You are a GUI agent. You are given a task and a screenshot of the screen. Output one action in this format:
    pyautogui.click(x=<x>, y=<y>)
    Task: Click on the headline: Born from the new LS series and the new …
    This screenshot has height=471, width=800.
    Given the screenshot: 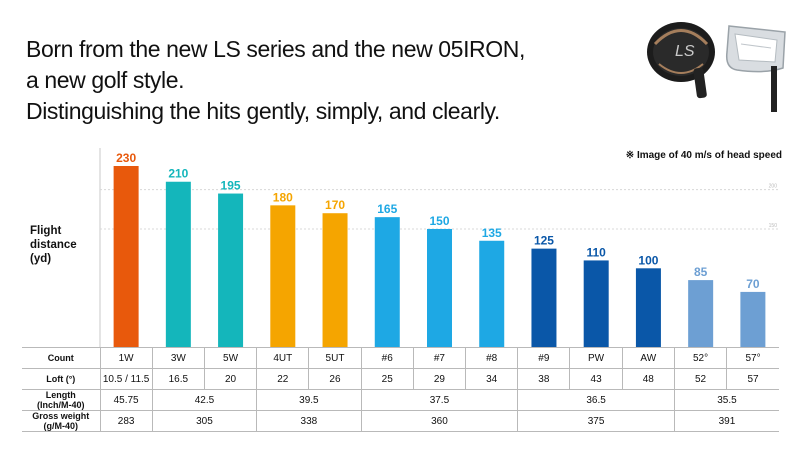 What is the action you would take?
    pyautogui.click(x=321, y=80)
    